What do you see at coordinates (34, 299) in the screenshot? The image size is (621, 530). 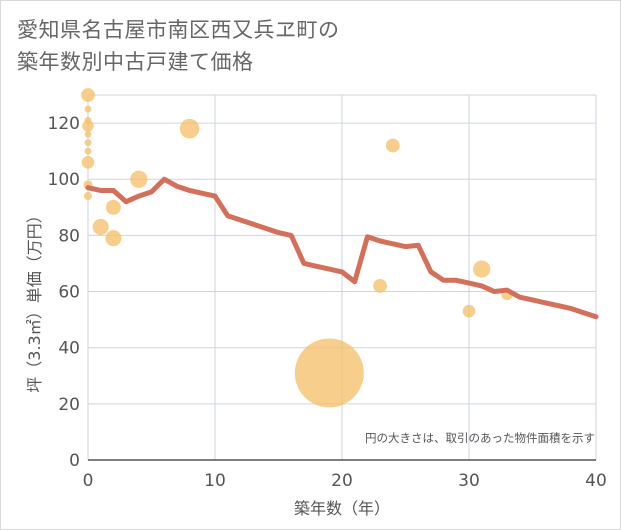 I see `y-axis-label: 坪（3.3㎡）単価（万円）` at bounding box center [34, 299].